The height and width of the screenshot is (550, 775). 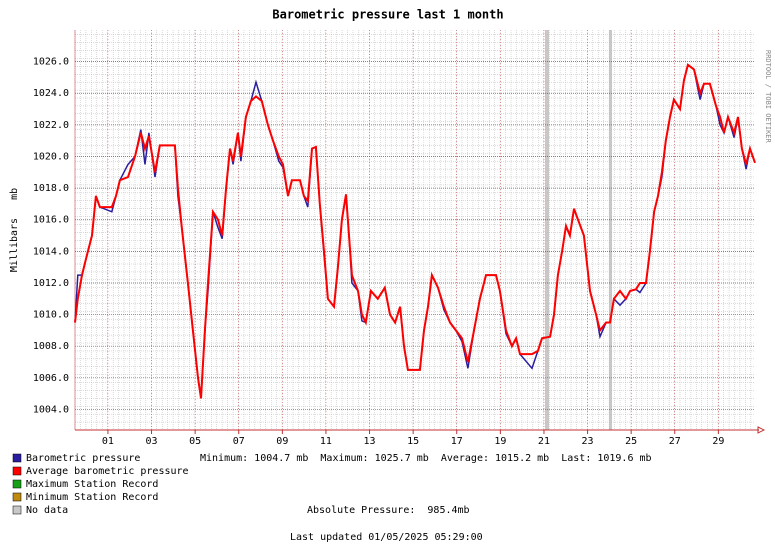 What do you see at coordinates (326, 441) in the screenshot?
I see `x-tick-label: 11` at bounding box center [326, 441].